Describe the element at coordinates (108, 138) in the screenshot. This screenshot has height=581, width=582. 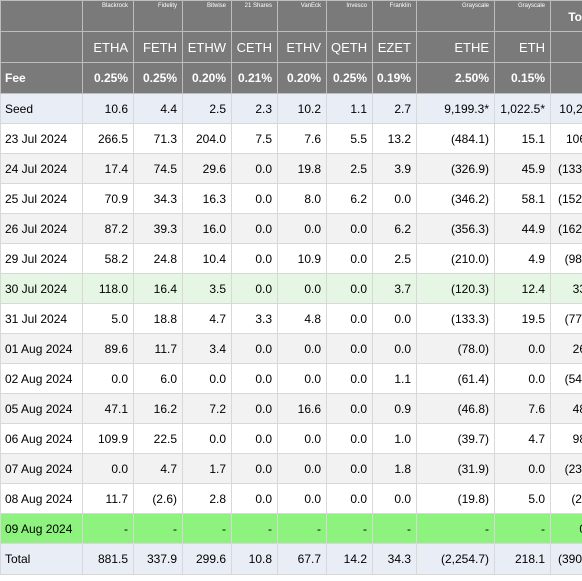
I see `flow-cell: 266.5` at that location.